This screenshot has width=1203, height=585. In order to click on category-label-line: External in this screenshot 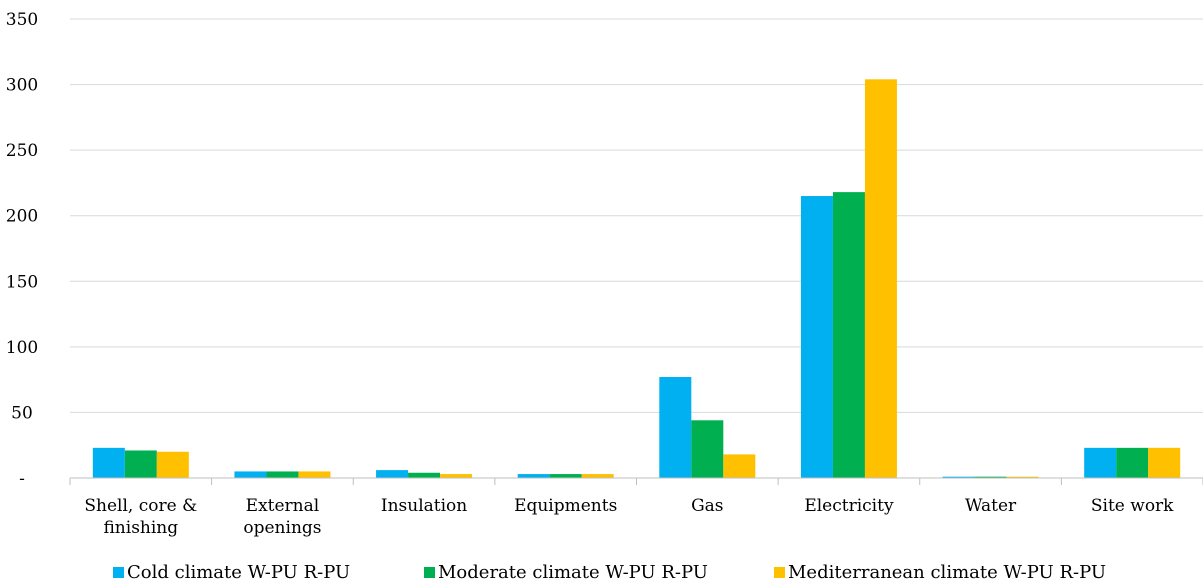, I will do `click(283, 506)`.